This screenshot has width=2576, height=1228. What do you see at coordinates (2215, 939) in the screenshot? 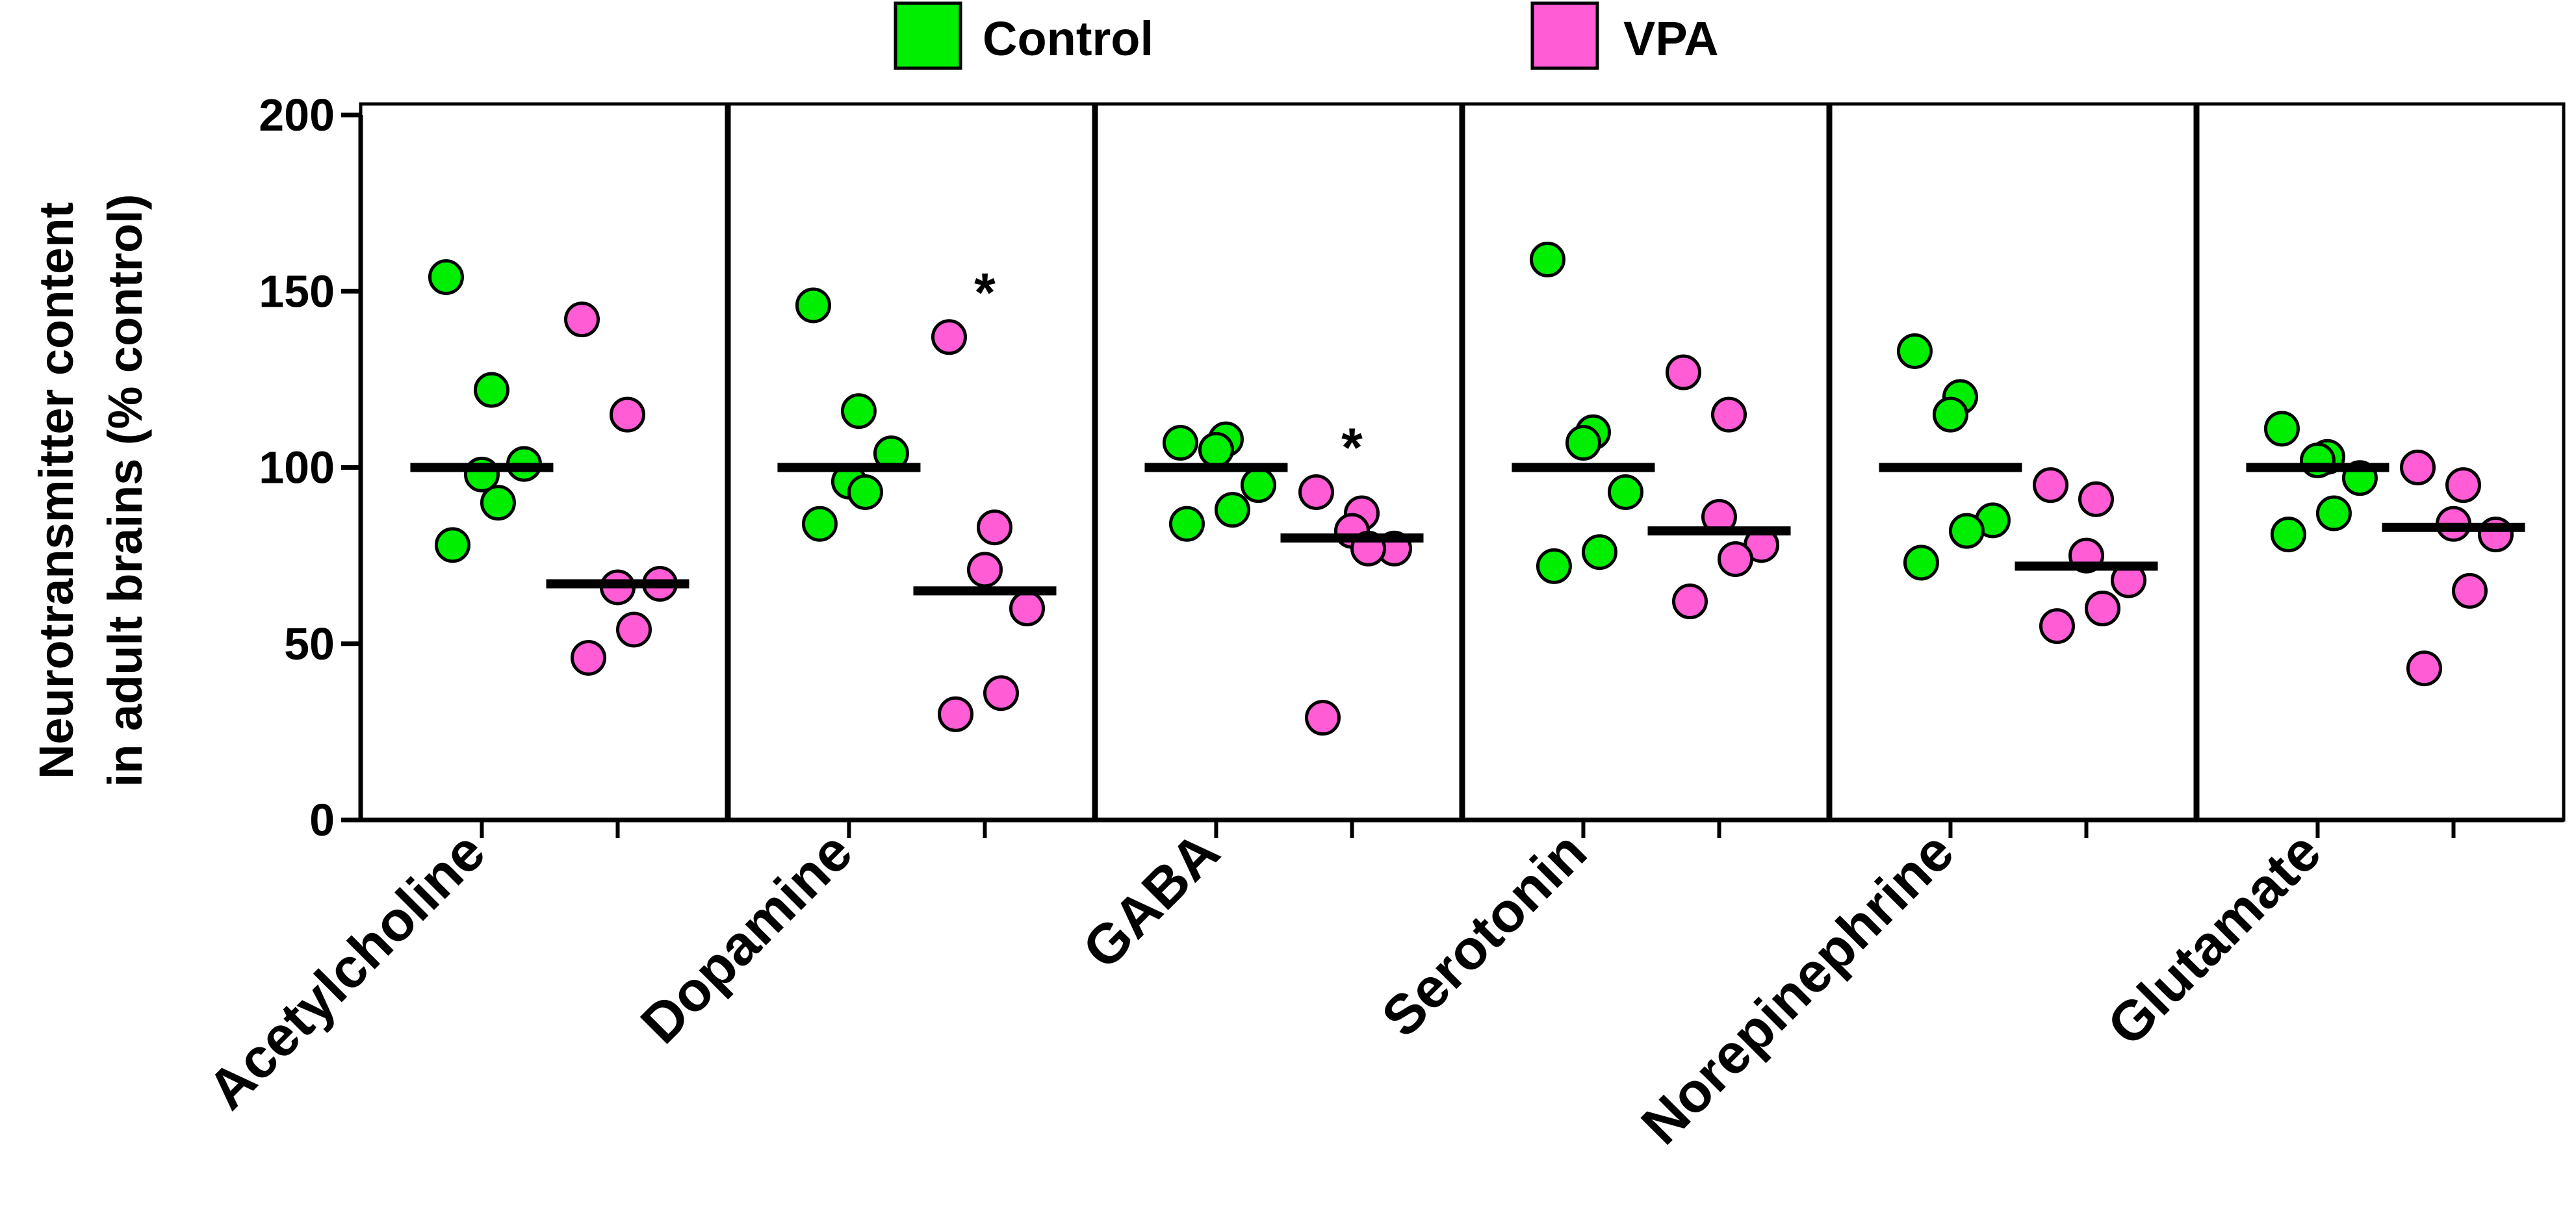
I see `category-label: Glutamate` at bounding box center [2215, 939].